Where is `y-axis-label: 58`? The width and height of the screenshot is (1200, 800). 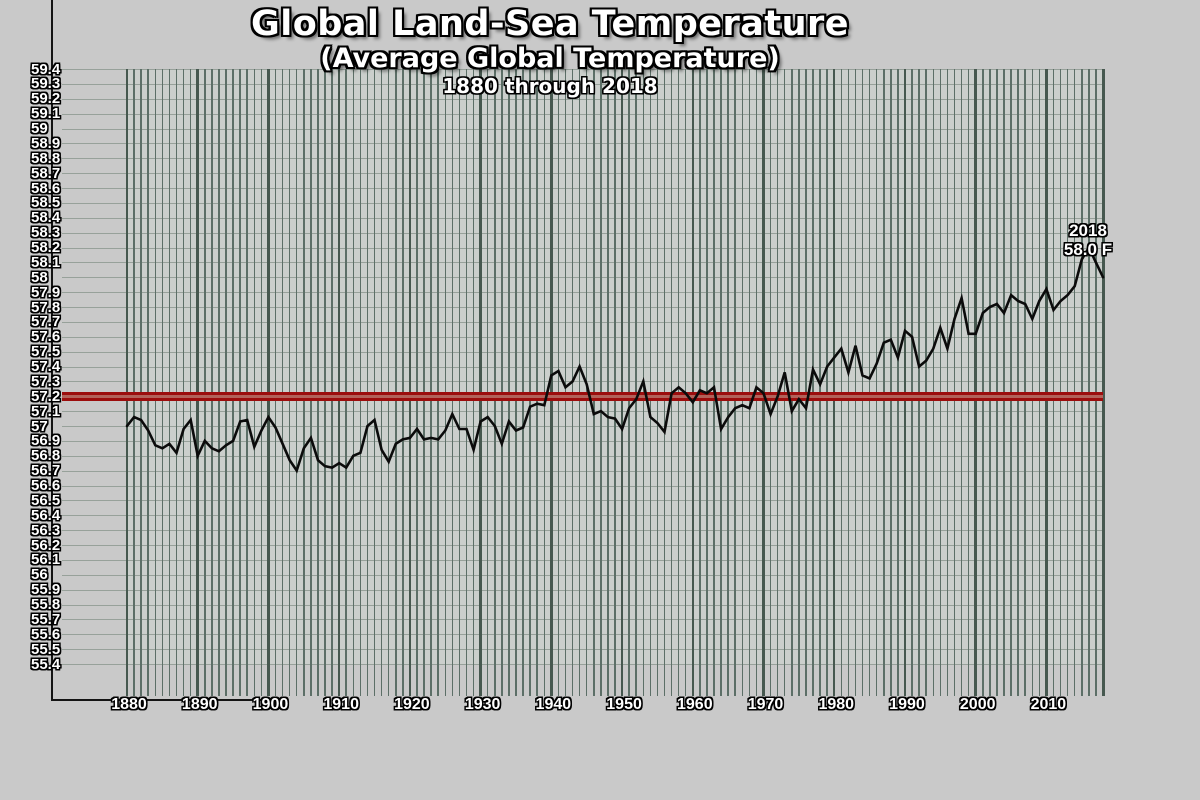 y-axis-label: 58 is located at coordinates (39, 277).